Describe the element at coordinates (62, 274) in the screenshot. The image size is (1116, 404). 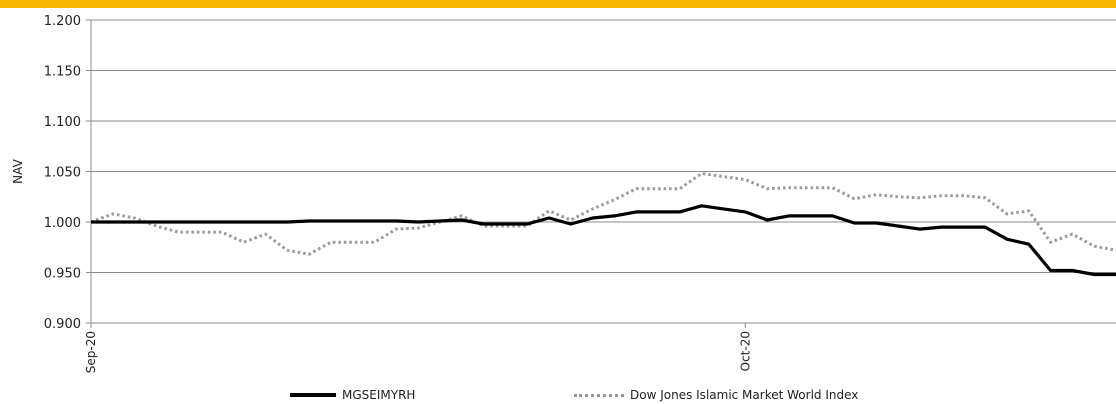
I see `y-tick-label: 0.950` at that location.